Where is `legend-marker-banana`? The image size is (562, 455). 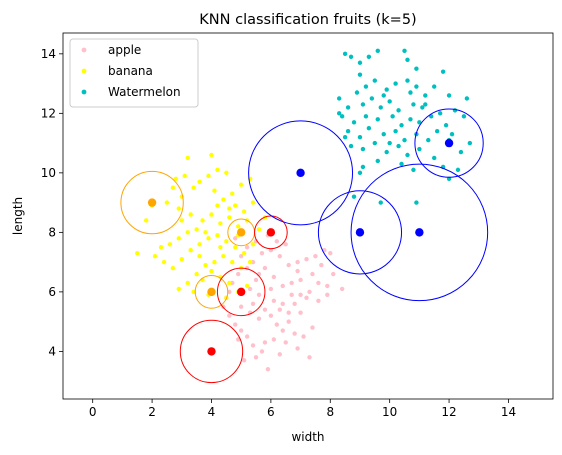 legend-marker-banana is located at coordinates (84, 71).